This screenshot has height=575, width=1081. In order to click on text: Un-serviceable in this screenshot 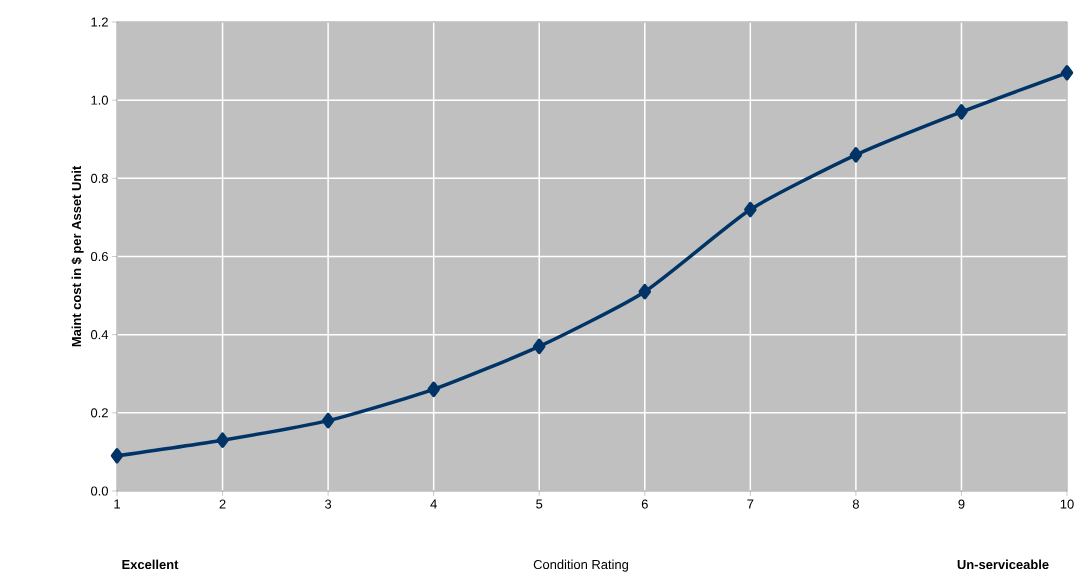, I will do `click(1003, 564)`.